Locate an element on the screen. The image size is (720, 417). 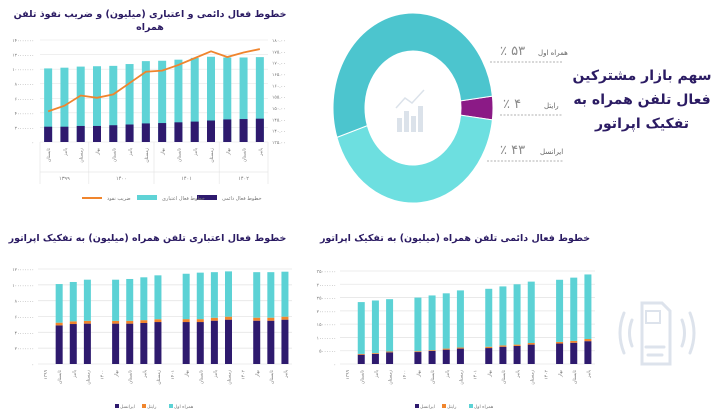
rightel-label: رایتل is located at coordinates (551, 106).